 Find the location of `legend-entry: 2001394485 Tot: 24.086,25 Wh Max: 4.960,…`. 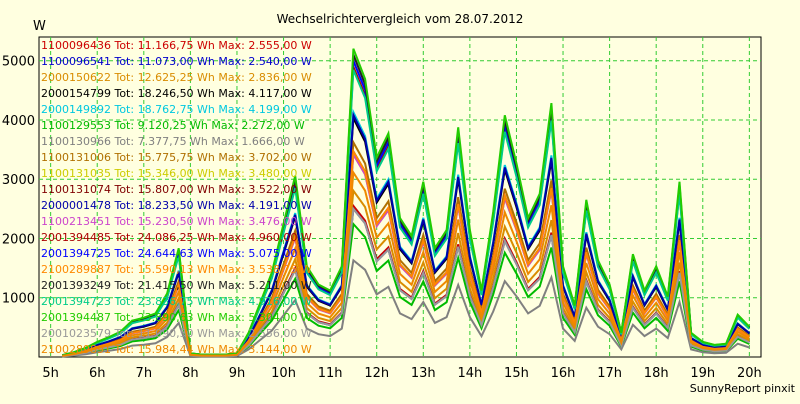

legend-entry: 2001394485 Tot: 24.086,25 Wh Max: 4.960,… is located at coordinates (176, 237).